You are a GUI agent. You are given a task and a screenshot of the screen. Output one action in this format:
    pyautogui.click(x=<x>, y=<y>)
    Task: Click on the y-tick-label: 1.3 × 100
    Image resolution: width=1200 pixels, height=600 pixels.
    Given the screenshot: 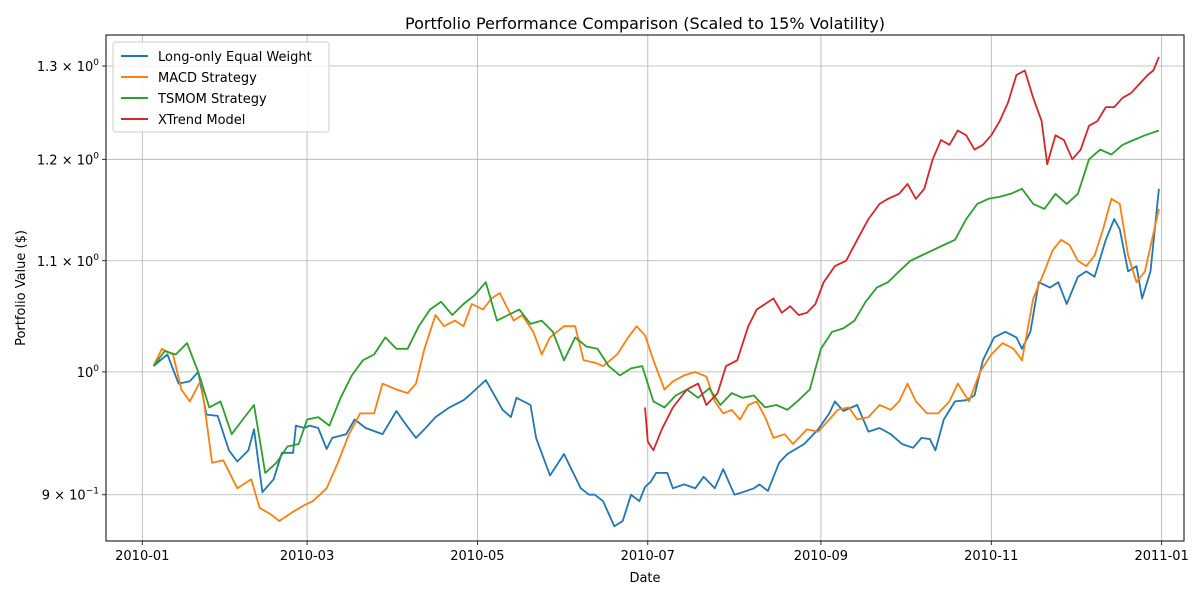 What is the action you would take?
    pyautogui.click(x=68, y=66)
    